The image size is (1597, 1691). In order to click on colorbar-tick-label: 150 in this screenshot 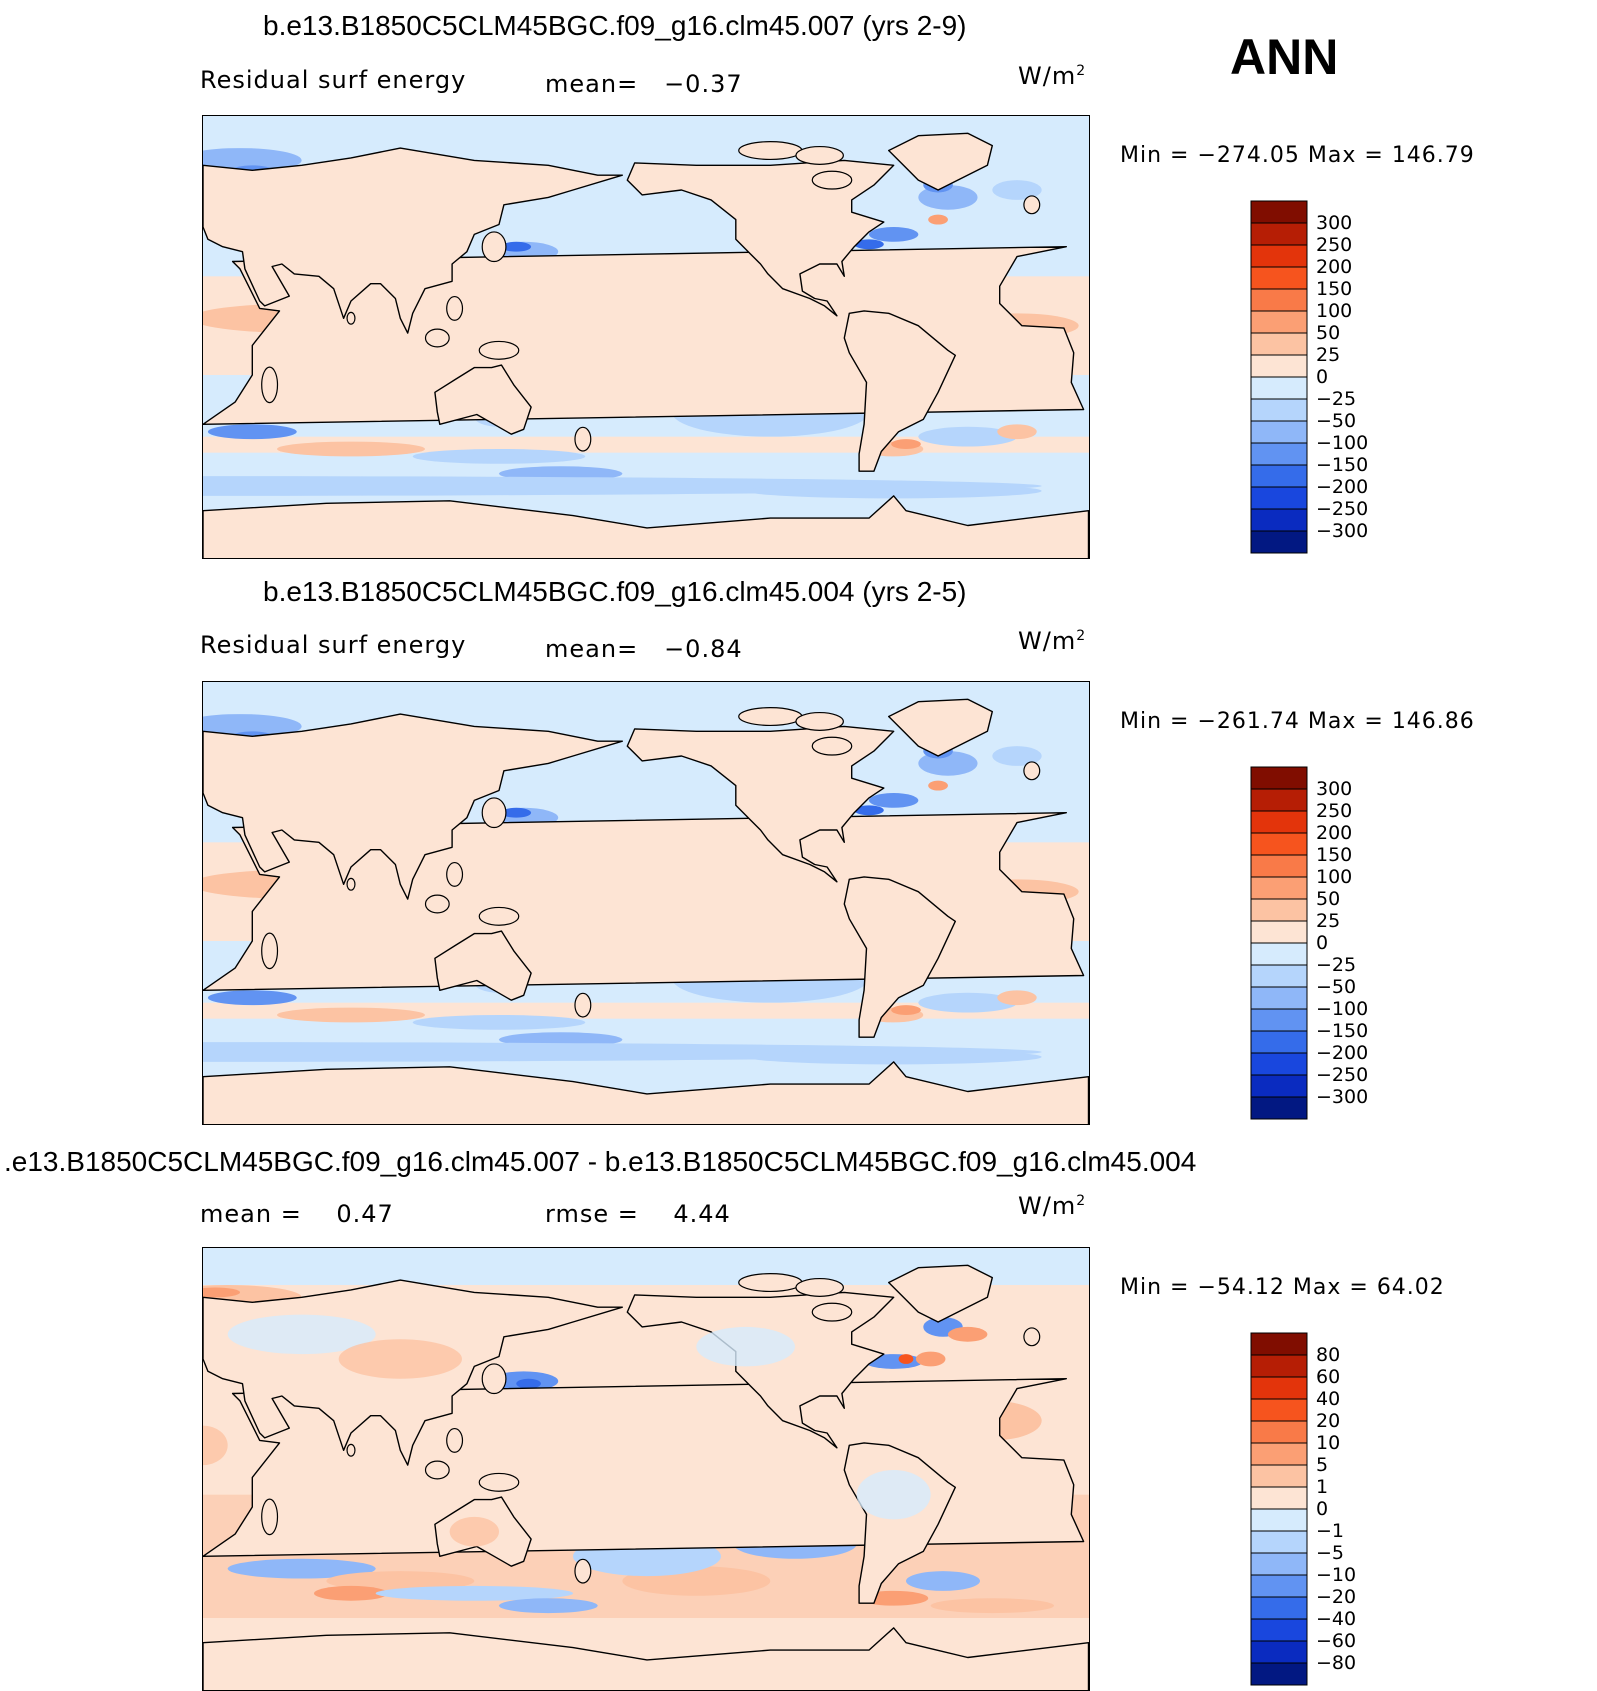, I will do `click(1334, 289)`.